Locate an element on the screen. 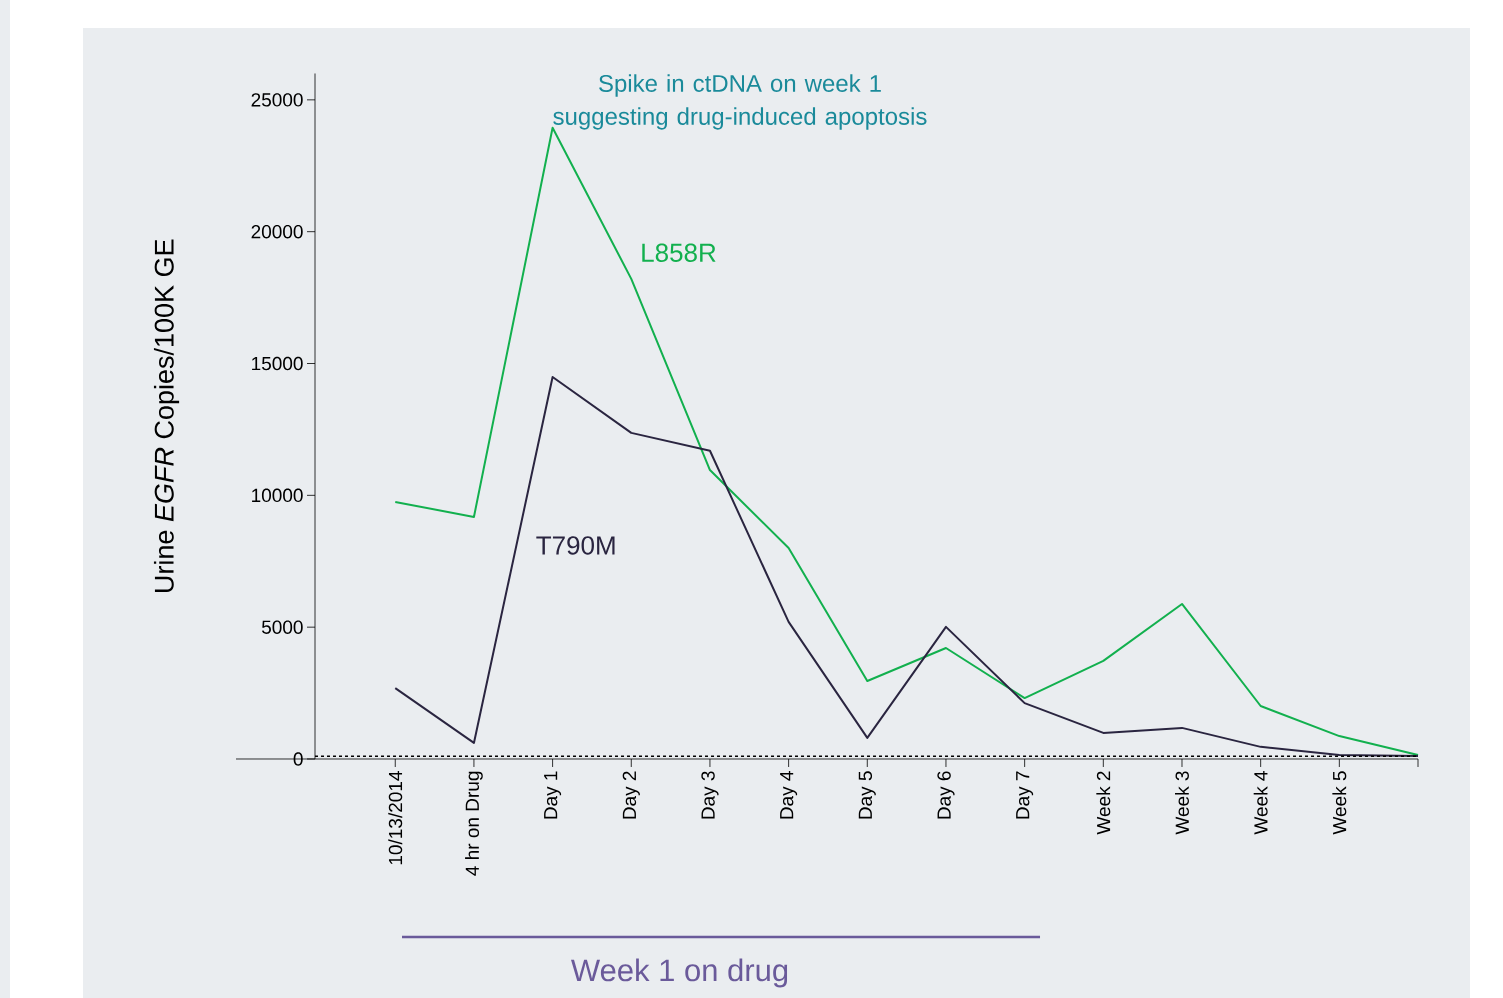 The width and height of the screenshot is (1503, 998). y-tick-label: 15000 is located at coordinates (277, 363).